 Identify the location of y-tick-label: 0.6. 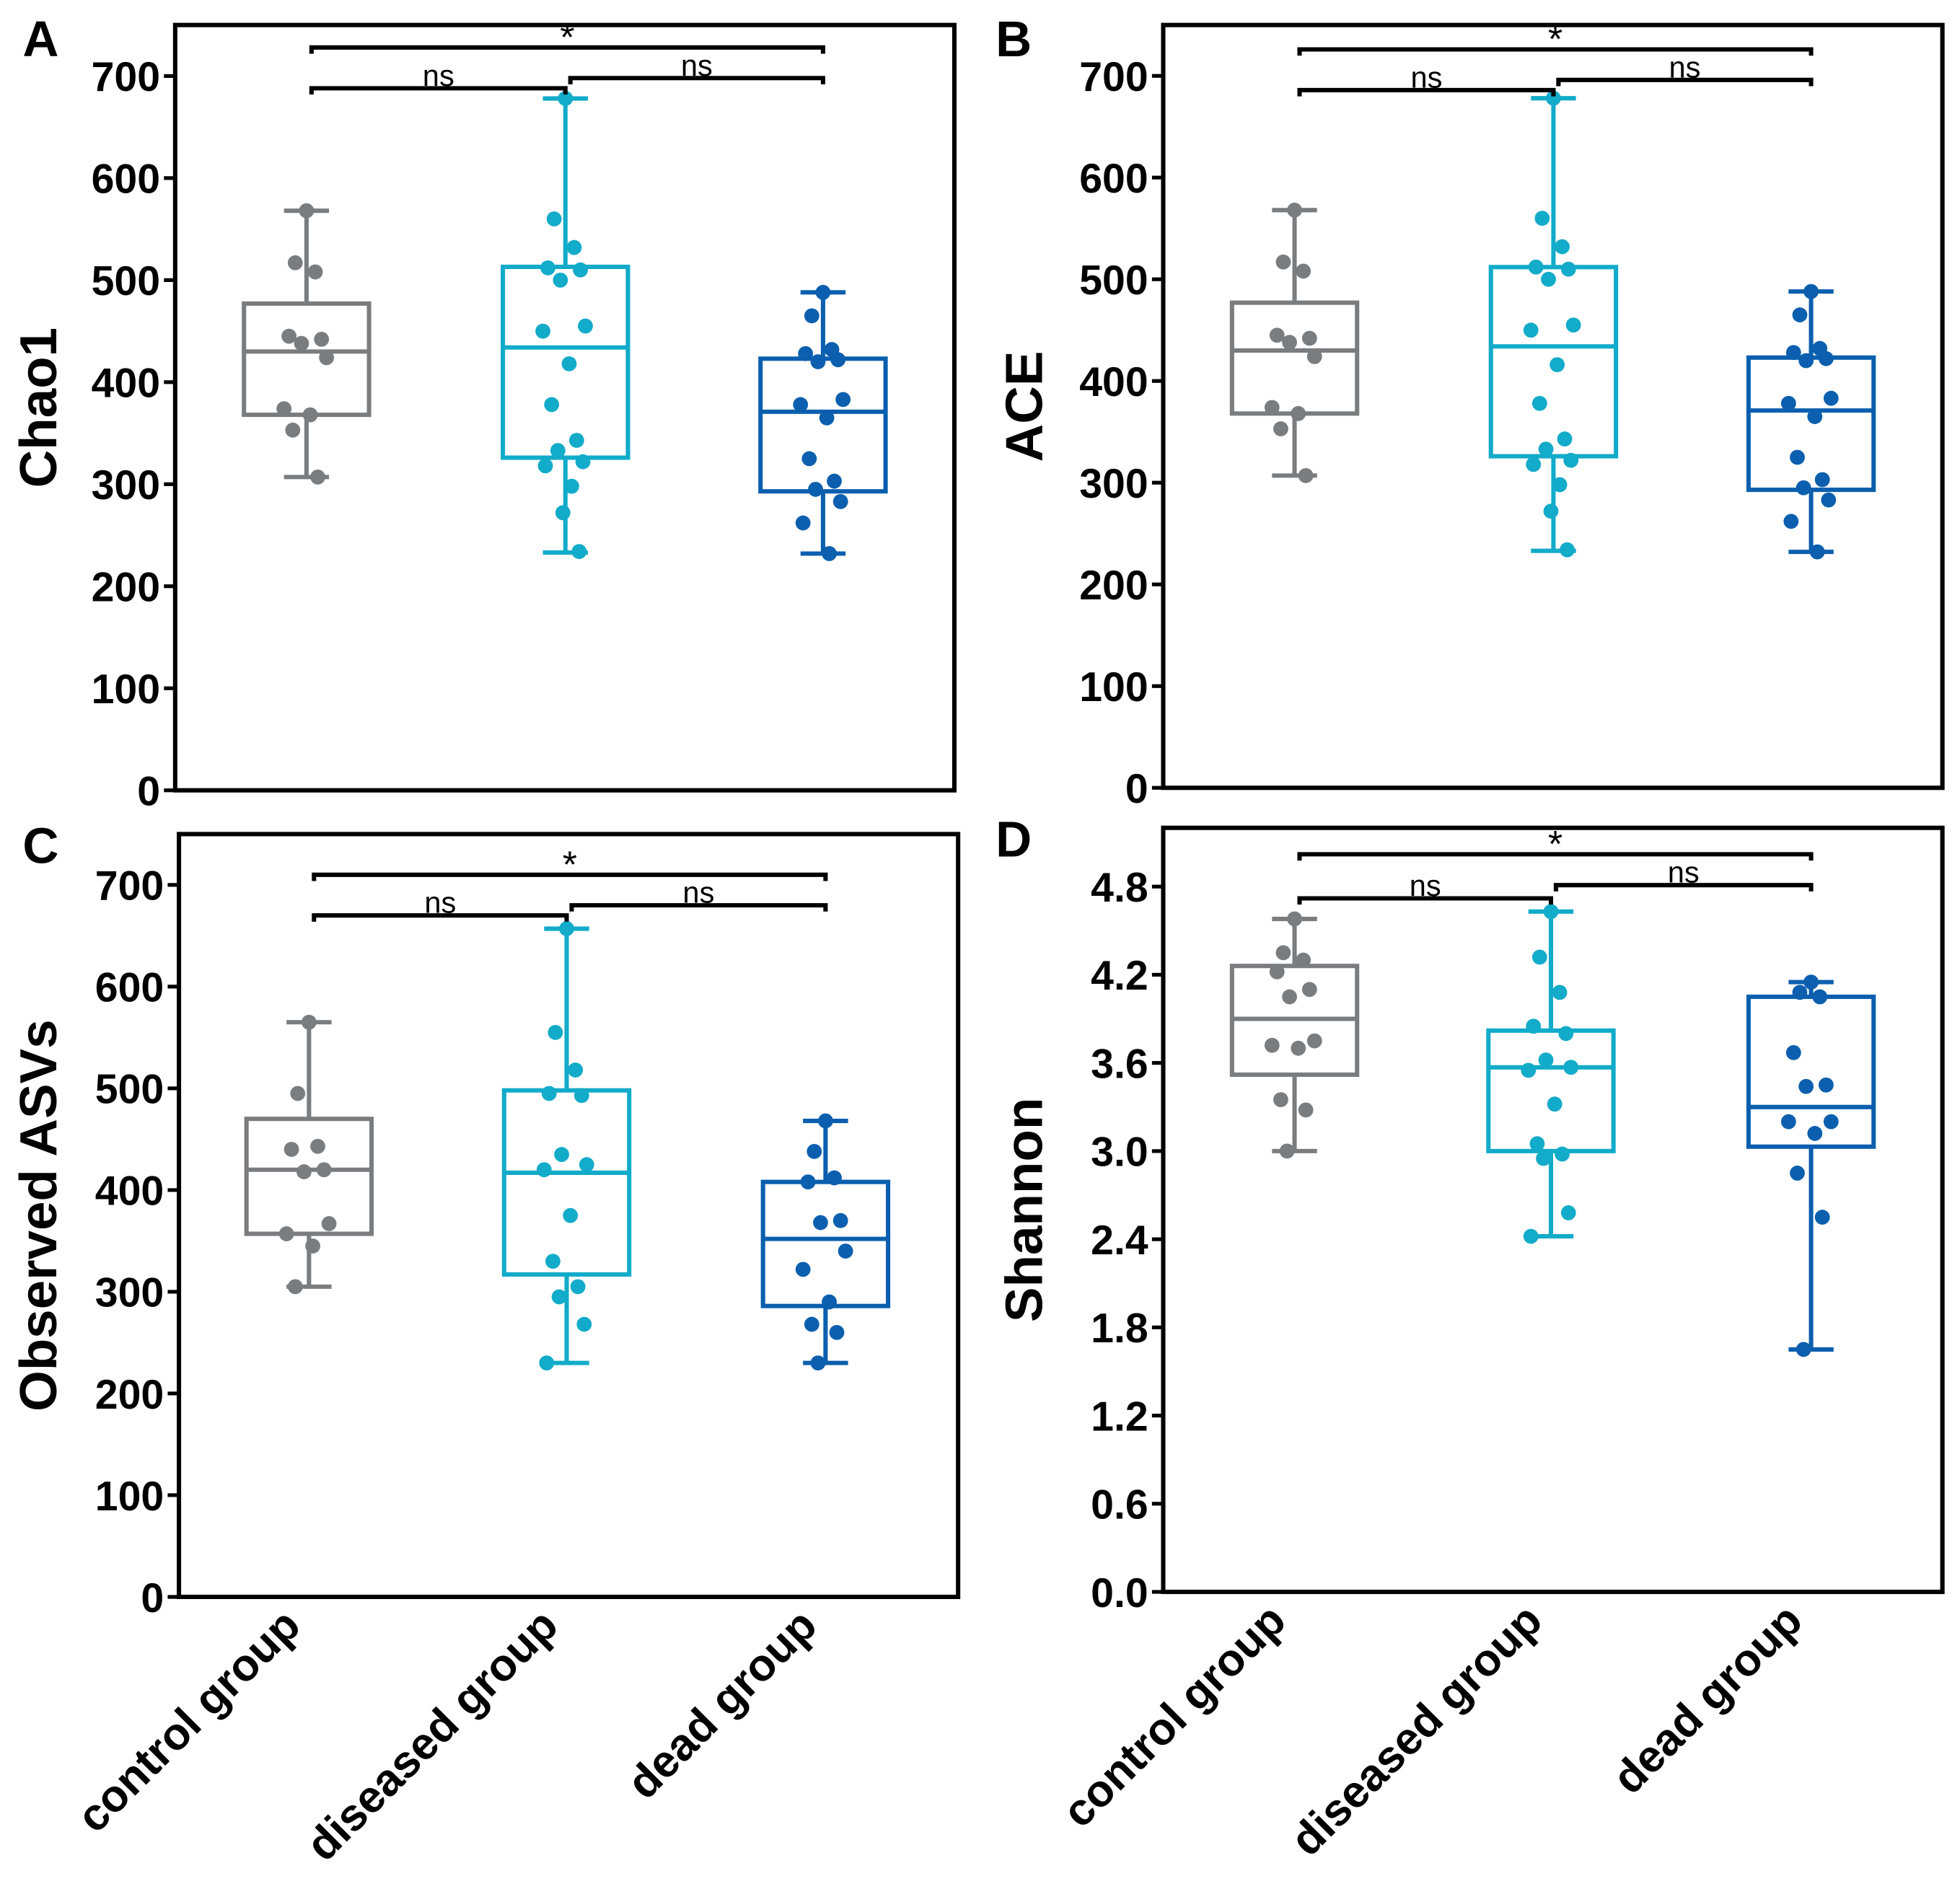
(1119, 1505).